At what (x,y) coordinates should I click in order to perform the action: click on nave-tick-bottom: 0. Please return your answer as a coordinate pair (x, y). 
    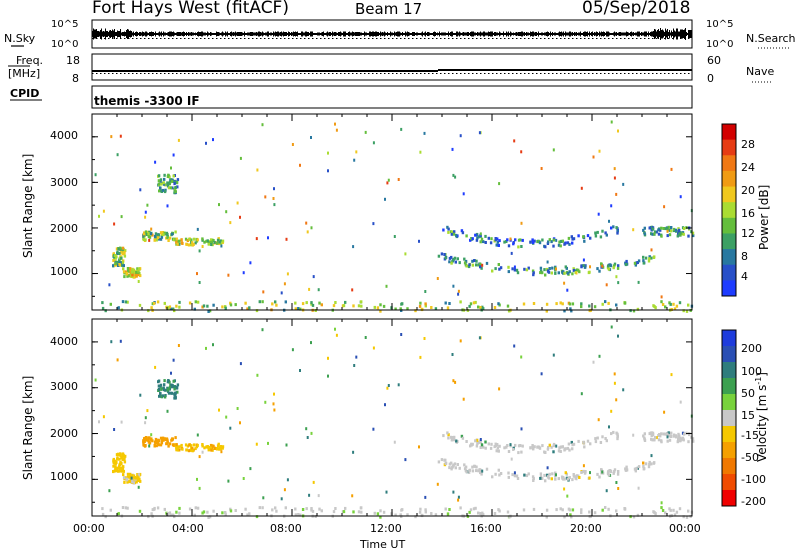
    Looking at the image, I should click on (710, 78).